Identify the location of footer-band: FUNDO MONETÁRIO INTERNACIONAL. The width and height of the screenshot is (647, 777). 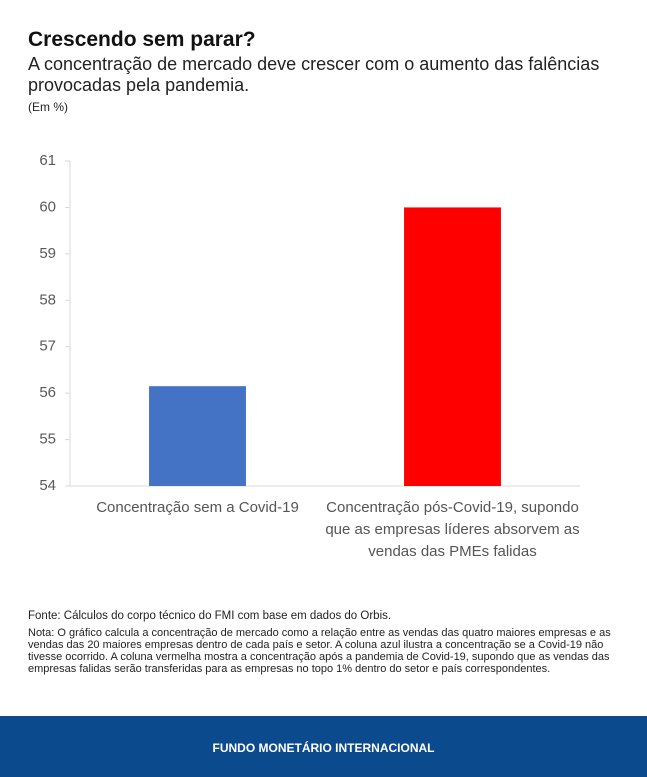
(323, 746).